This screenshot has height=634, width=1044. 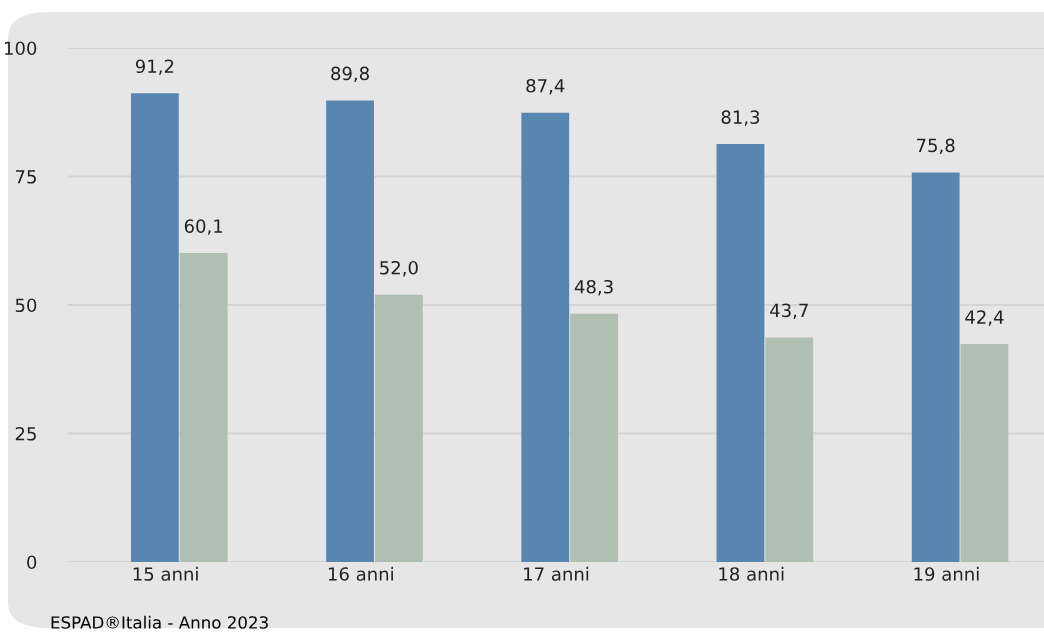 I want to click on x-tick-label: 16 anni, so click(x=360, y=573).